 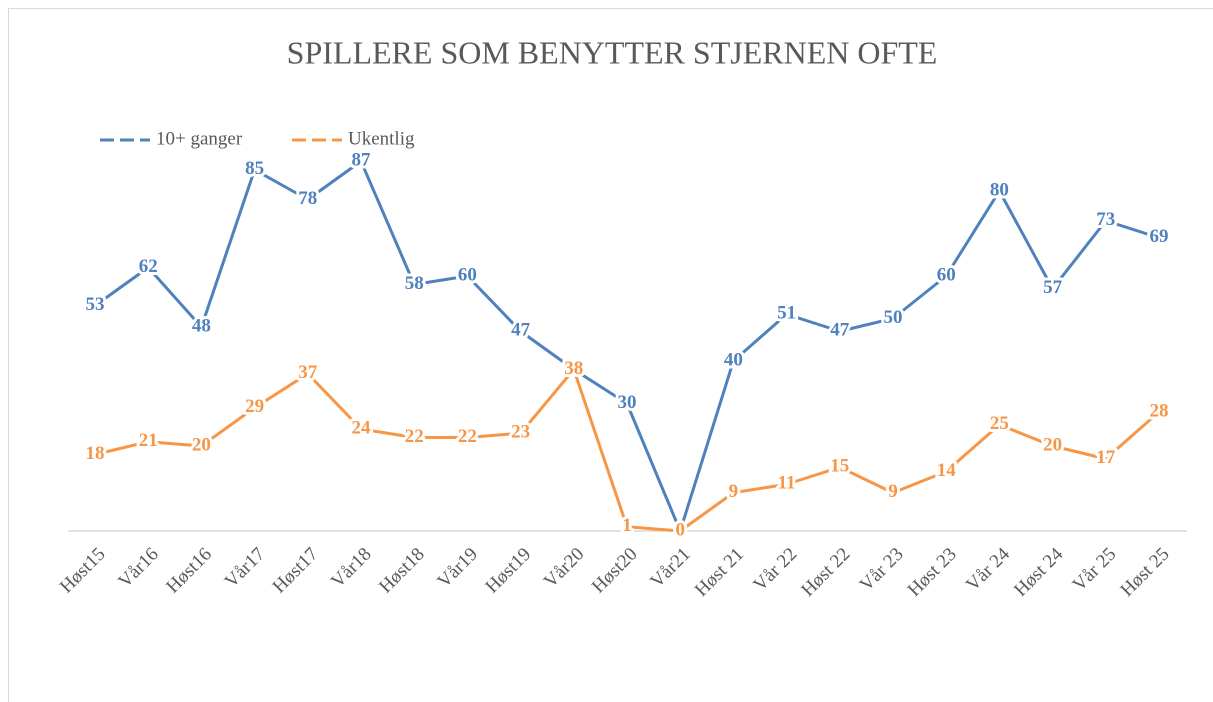 I want to click on x-tick-label: Høst19, so click(x=509, y=571).